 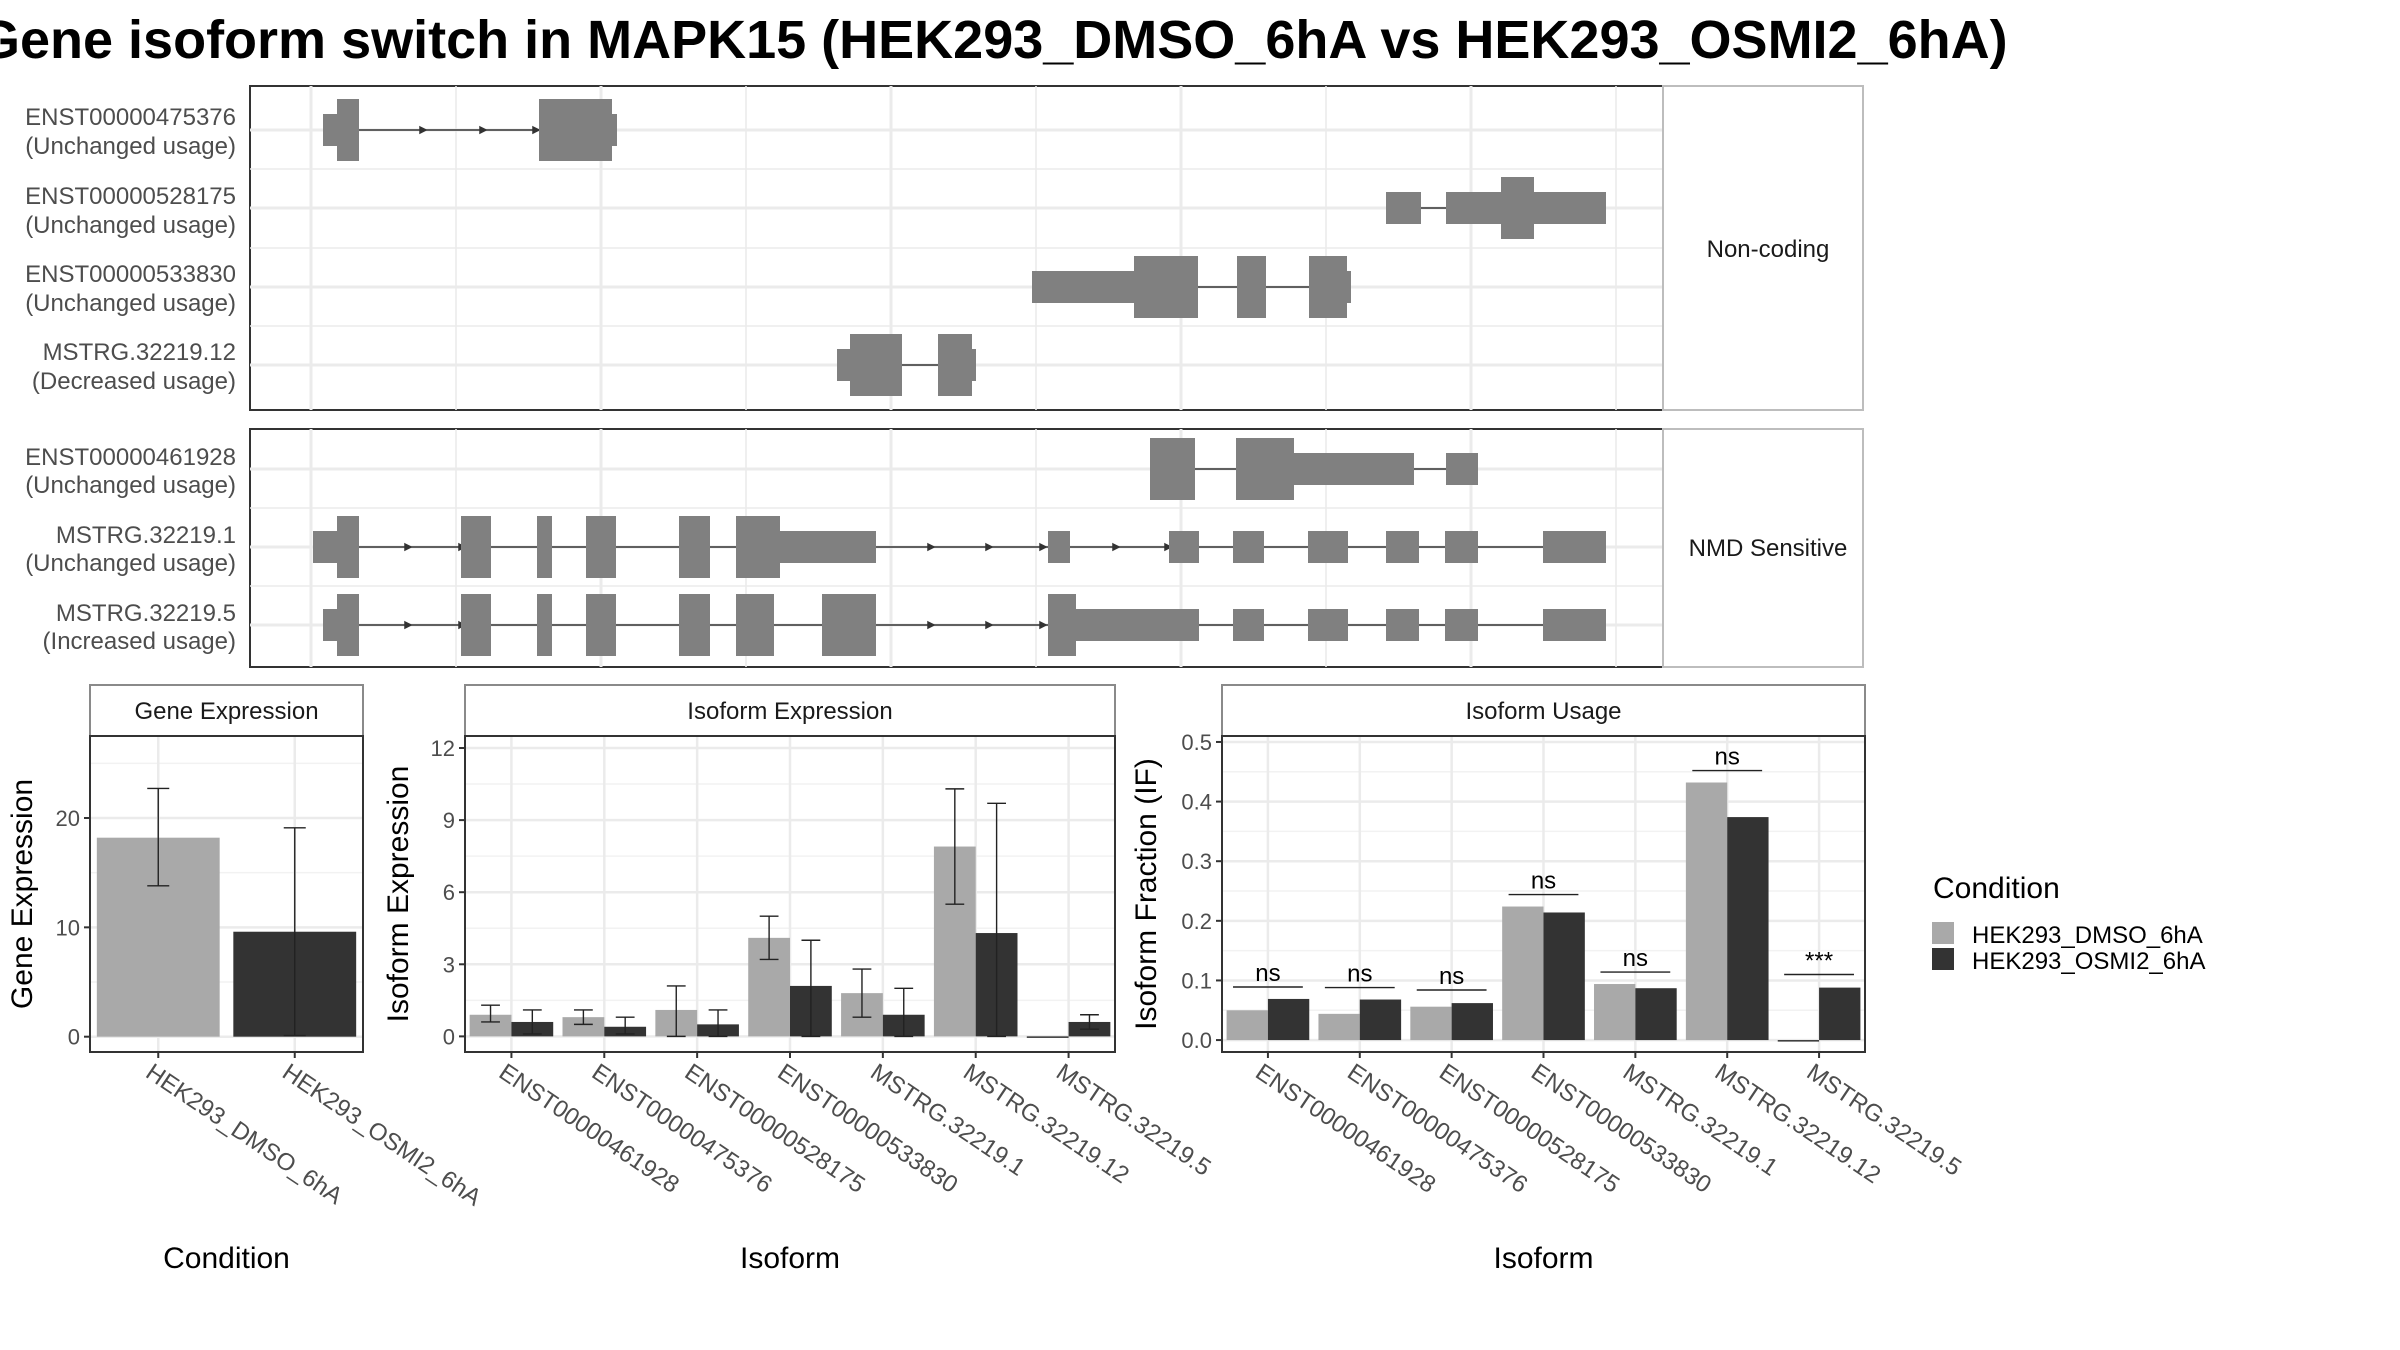 I want to click on y-tick-label: 6, so click(x=449, y=892).